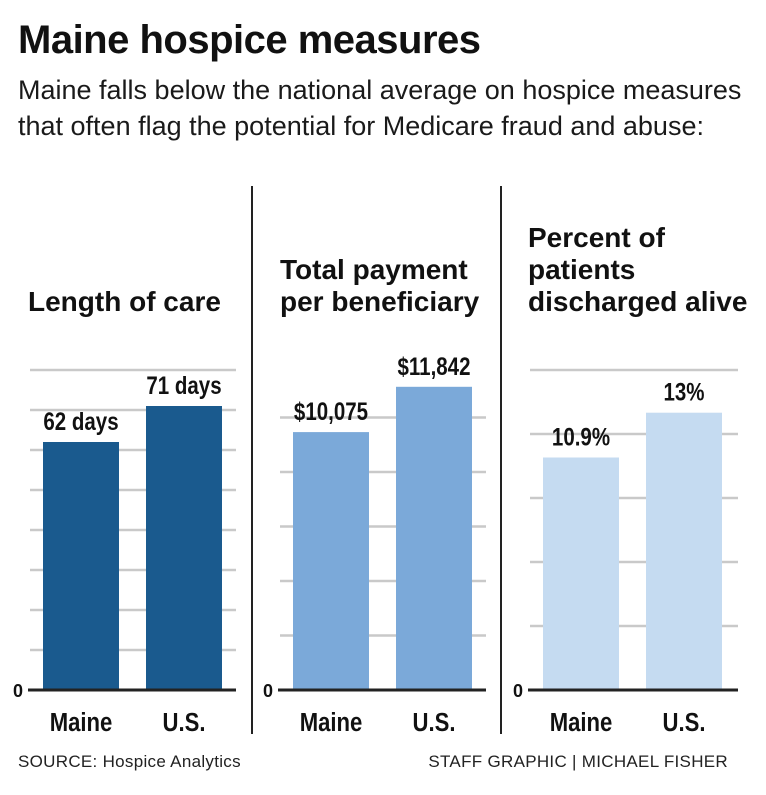  I want to click on data-label: $11,842, so click(434, 366).